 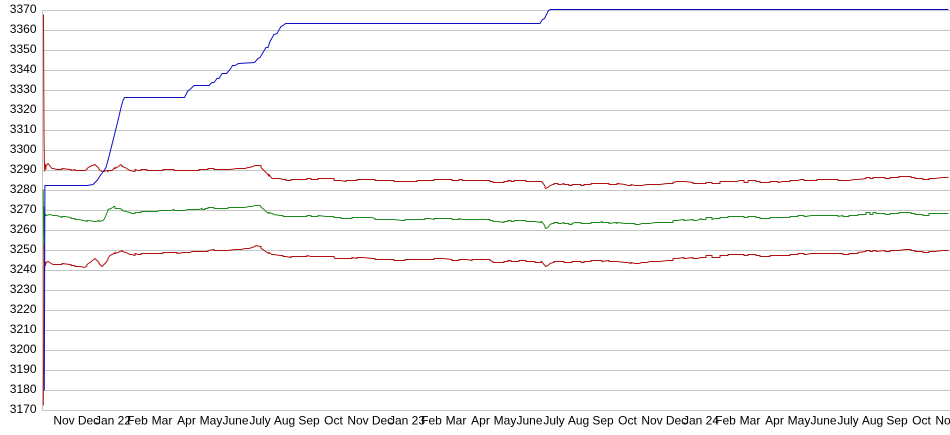 What do you see at coordinates (23, 389) in the screenshot?
I see `svg-text: 3180` at bounding box center [23, 389].